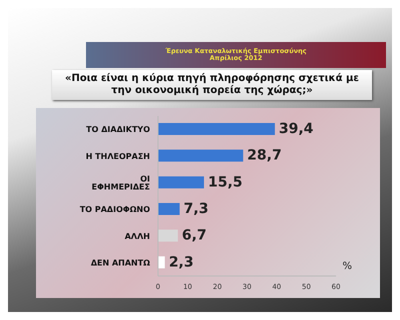  What do you see at coordinates (121, 183) in the screenshot?
I see `y-tick-label: ΟΙ ΕΦΗΜΕΡΙΔΕΣ` at bounding box center [121, 183].